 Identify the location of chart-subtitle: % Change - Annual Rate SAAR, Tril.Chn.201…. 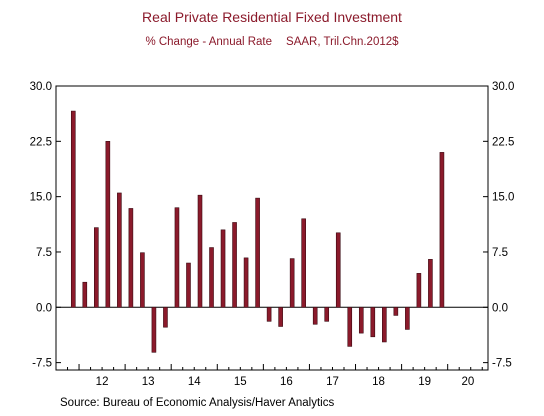
(272, 42).